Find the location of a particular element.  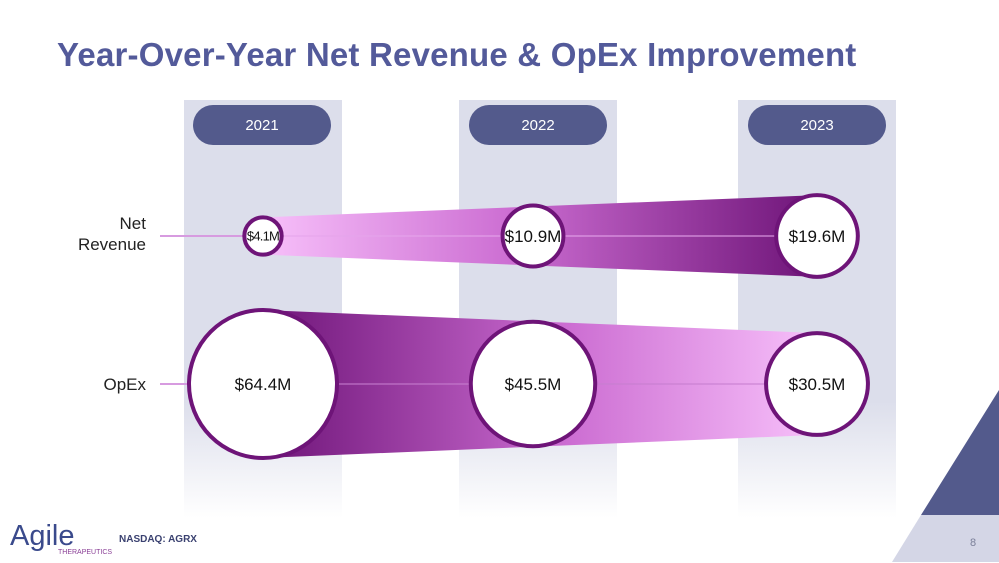

bubble-net-revenue-2023 is located at coordinates (817, 236).